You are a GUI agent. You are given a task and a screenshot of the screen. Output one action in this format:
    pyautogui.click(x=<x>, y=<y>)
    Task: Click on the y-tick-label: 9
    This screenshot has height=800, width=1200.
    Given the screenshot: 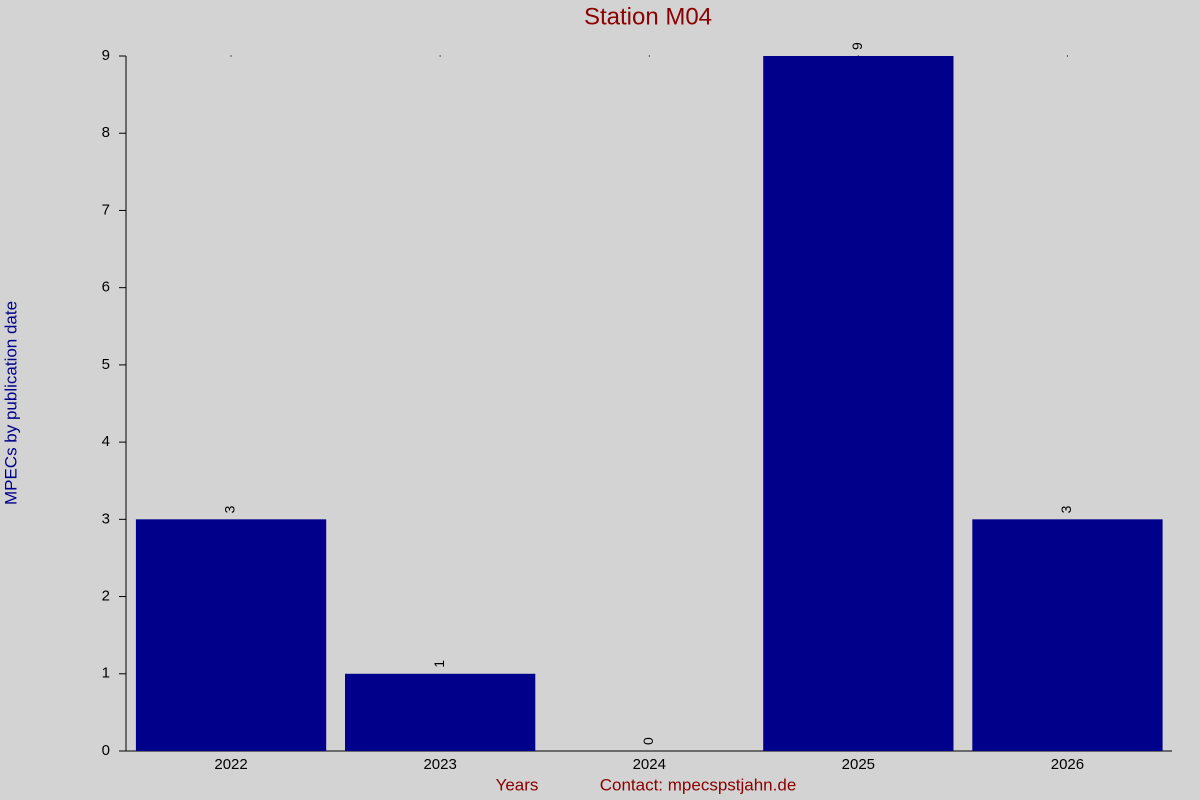 What is the action you would take?
    pyautogui.click(x=106, y=55)
    